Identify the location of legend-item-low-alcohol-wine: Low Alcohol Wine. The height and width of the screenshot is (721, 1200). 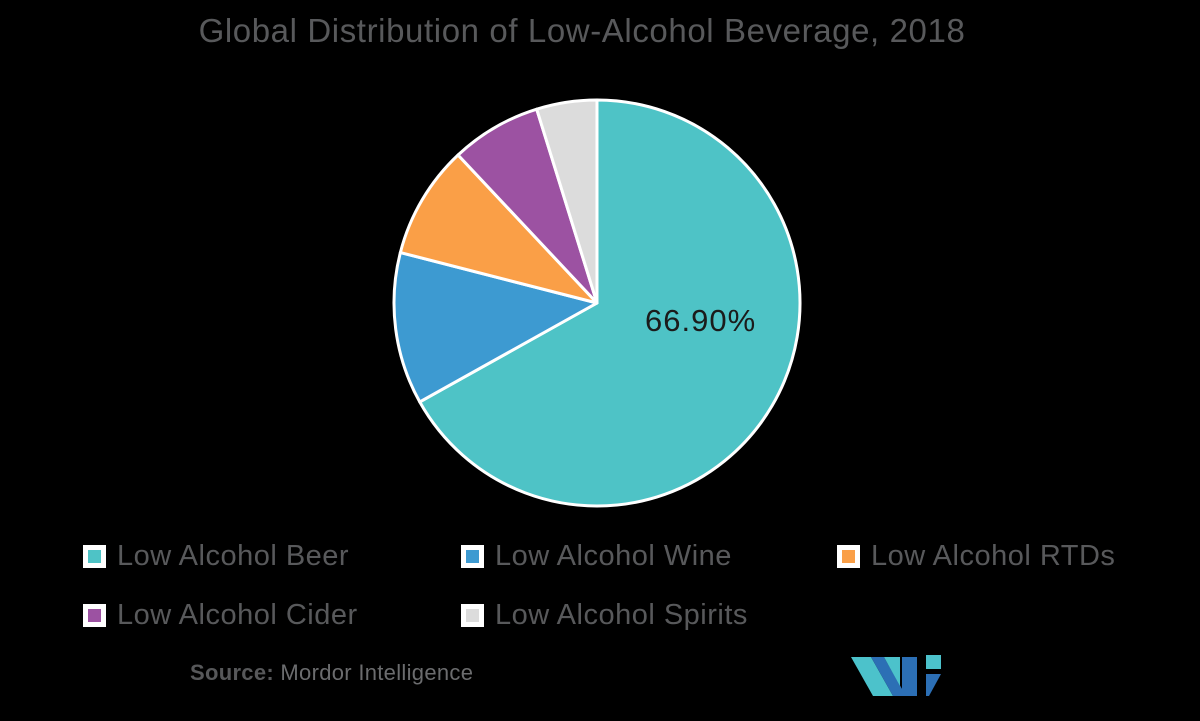
(596, 556).